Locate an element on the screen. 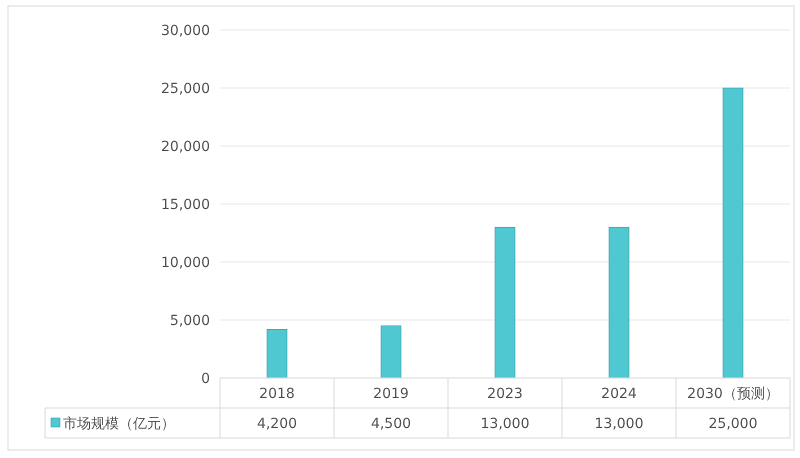 The image size is (800, 458). y-tick-label: 10,000 is located at coordinates (185, 263).